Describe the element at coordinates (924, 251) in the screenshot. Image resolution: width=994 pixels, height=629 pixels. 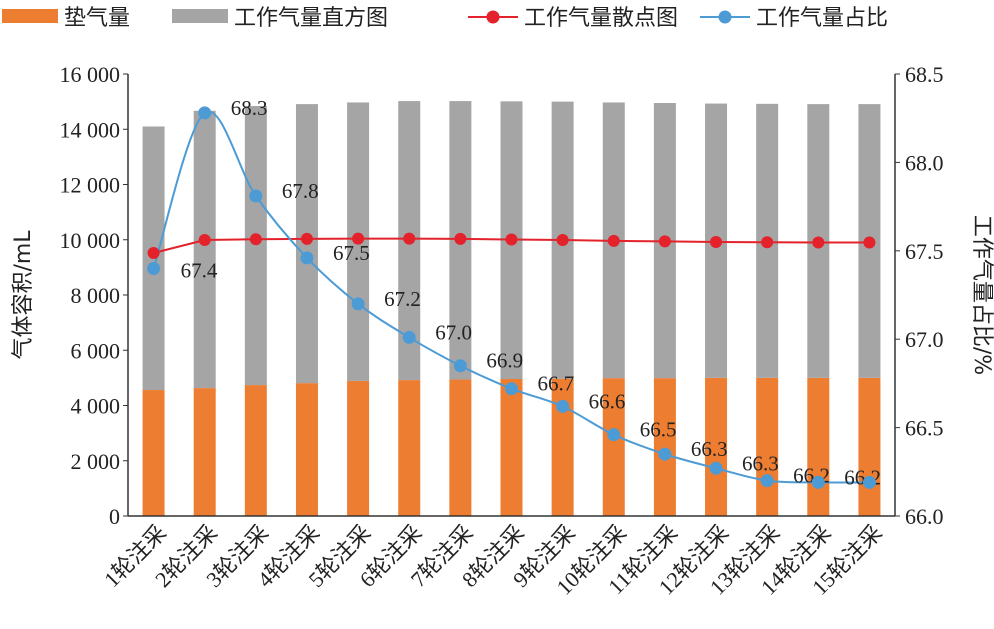
I see `y2-tick-label: 67.5` at that location.